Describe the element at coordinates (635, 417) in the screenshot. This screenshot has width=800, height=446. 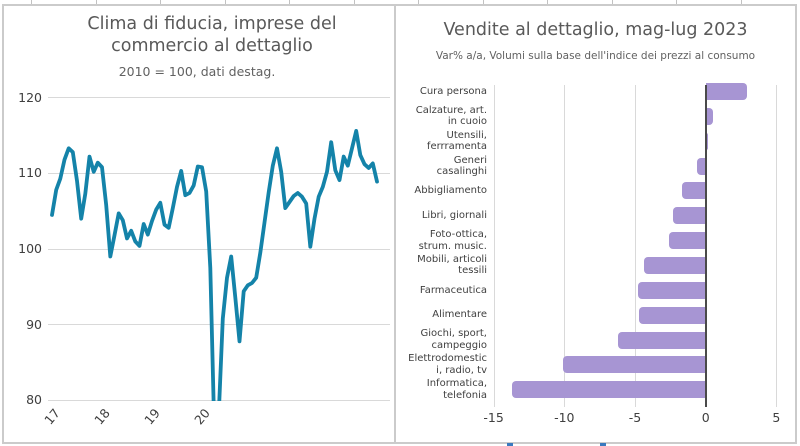
I see `bar-x-tick-label--5: -5` at that location.